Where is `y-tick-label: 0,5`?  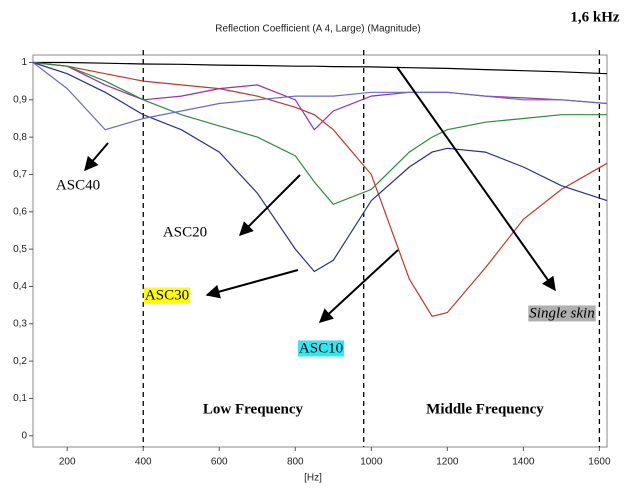
y-tick-label: 0,5 is located at coordinates (20, 249).